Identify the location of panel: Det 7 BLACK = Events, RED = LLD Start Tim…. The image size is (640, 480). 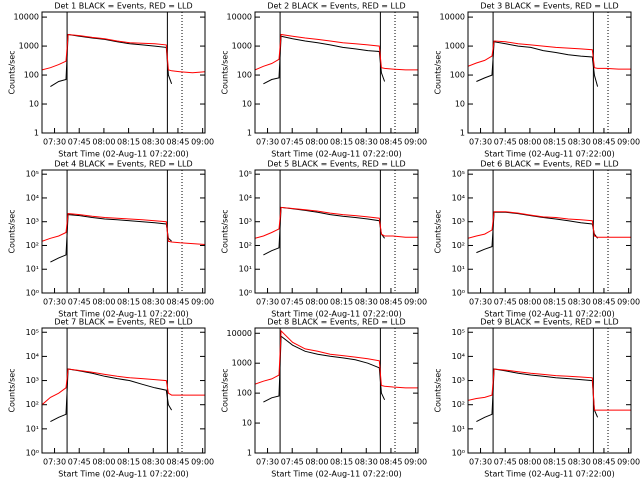
(111, 398).